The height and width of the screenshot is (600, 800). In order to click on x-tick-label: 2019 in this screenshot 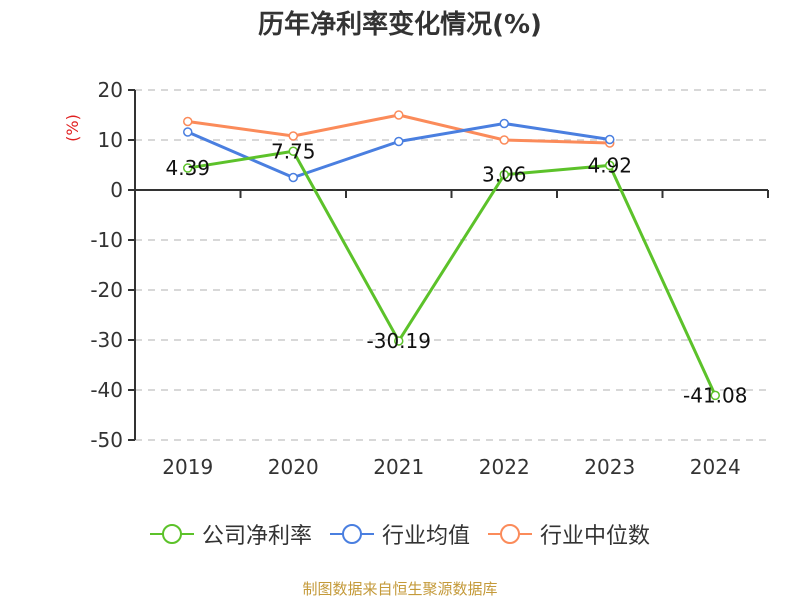, I will do `click(187, 467)`.